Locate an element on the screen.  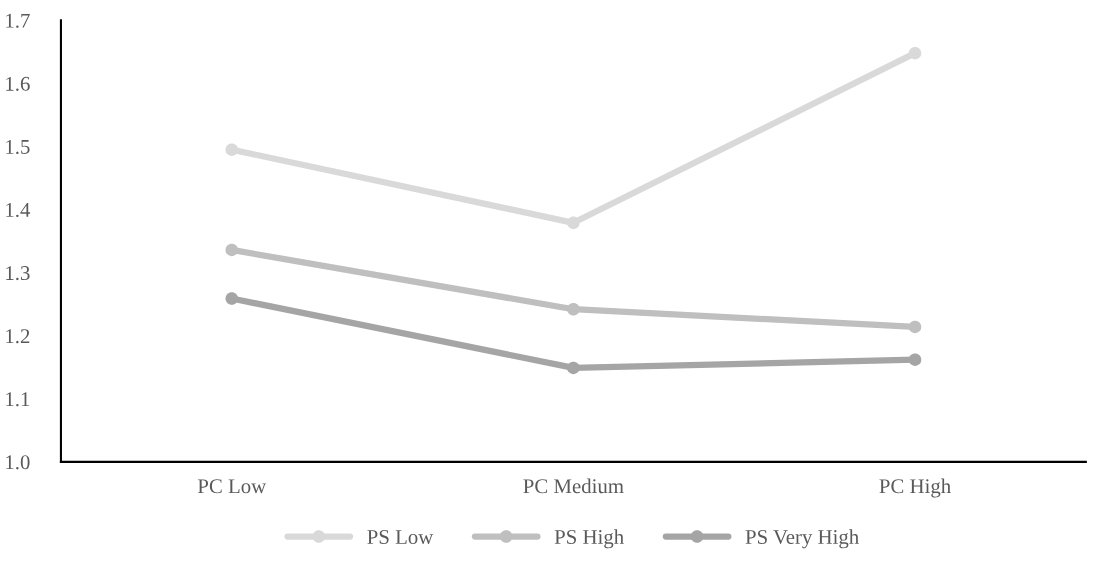
legend-label: PS Low is located at coordinates (400, 537).